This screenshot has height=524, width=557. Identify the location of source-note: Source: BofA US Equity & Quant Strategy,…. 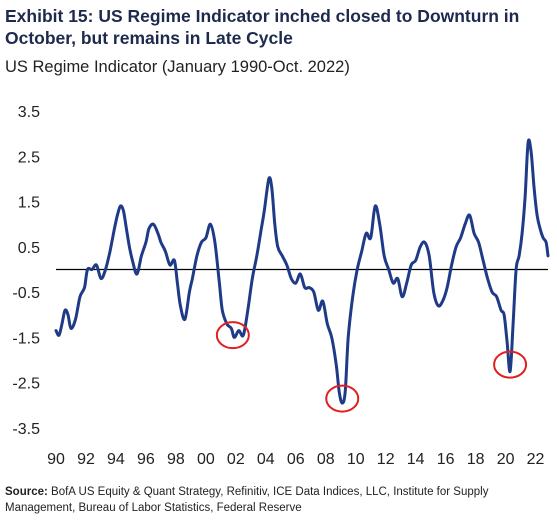
(279, 500).